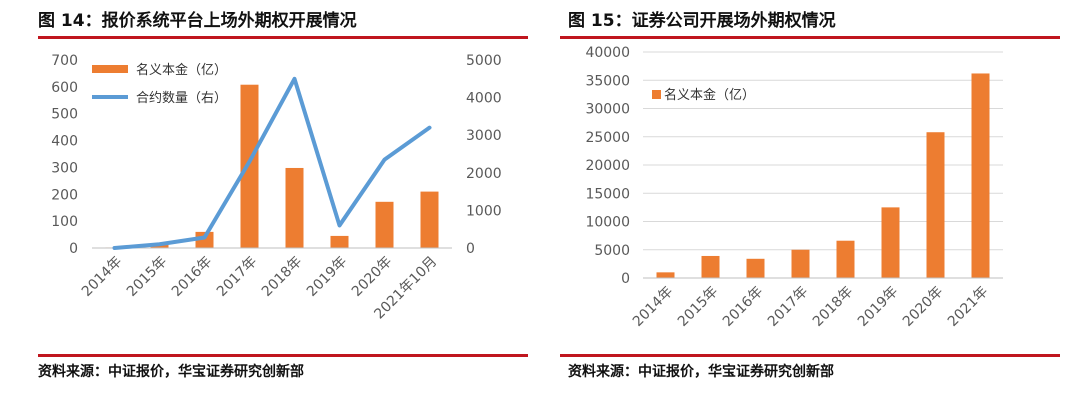  What do you see at coordinates (64, 168) in the screenshot?
I see `y-left-tick-label: 300` at bounding box center [64, 168].